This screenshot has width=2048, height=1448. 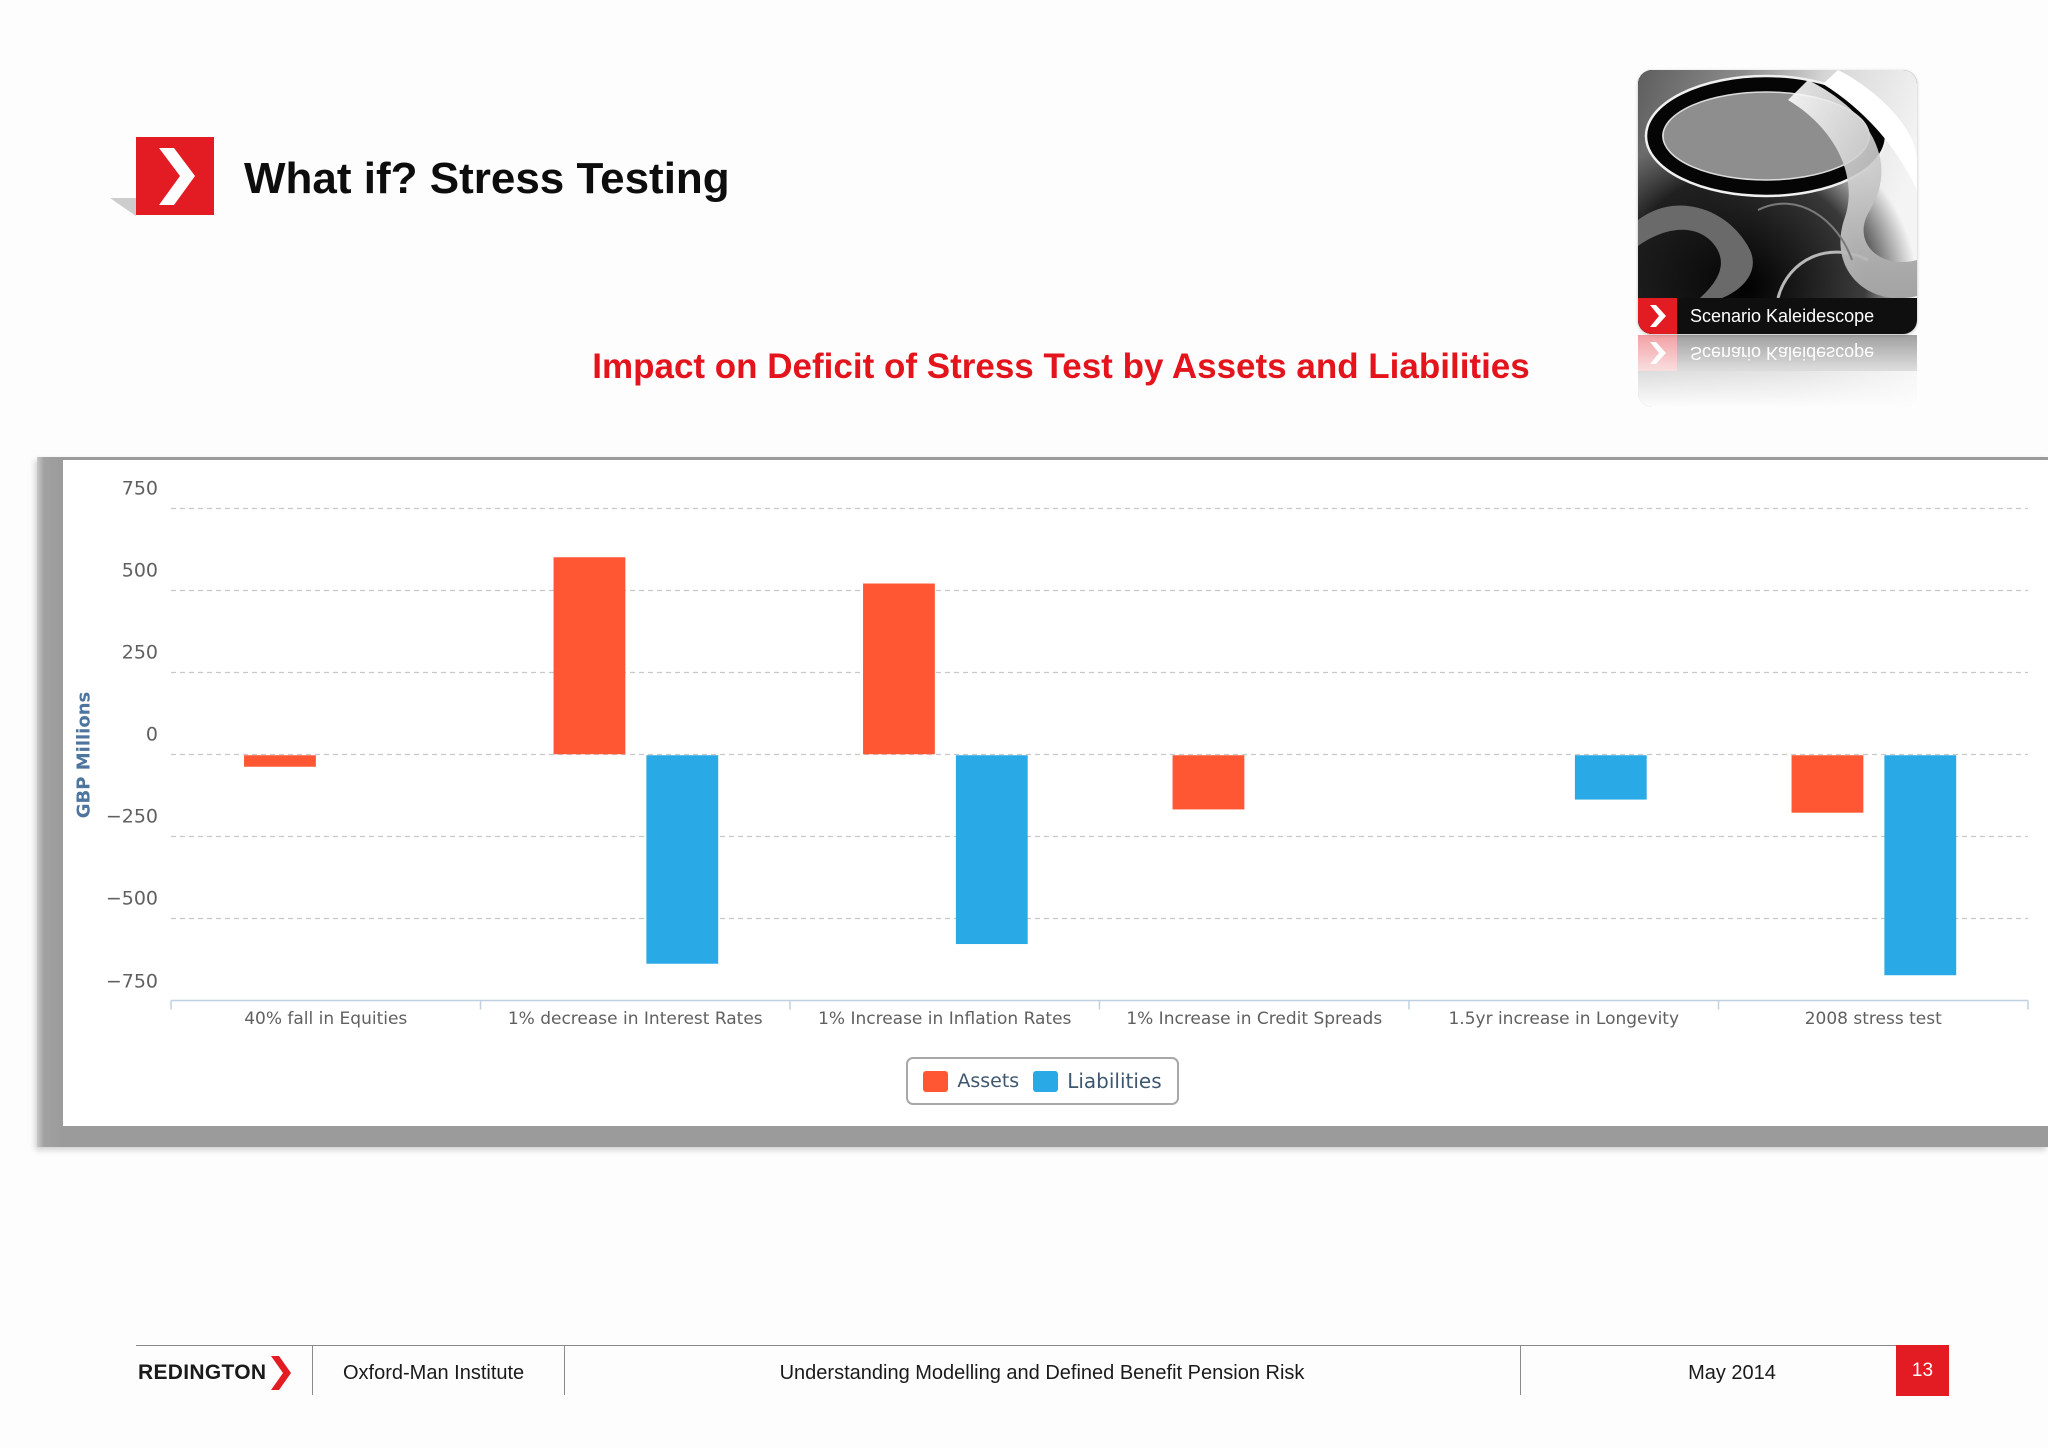 I want to click on footer-brand: REDINGTON, so click(x=202, y=1372).